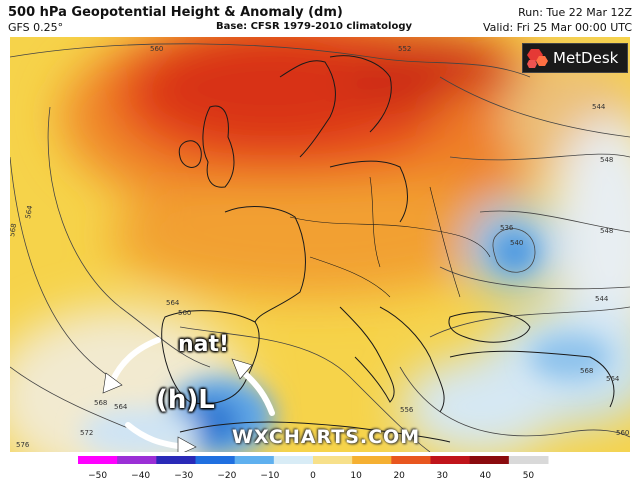 This screenshot has height=490, width=640. Describe the element at coordinates (575, 12) in the screenshot. I see `run-label: Run: Tue 22 Mar 12Z` at that location.